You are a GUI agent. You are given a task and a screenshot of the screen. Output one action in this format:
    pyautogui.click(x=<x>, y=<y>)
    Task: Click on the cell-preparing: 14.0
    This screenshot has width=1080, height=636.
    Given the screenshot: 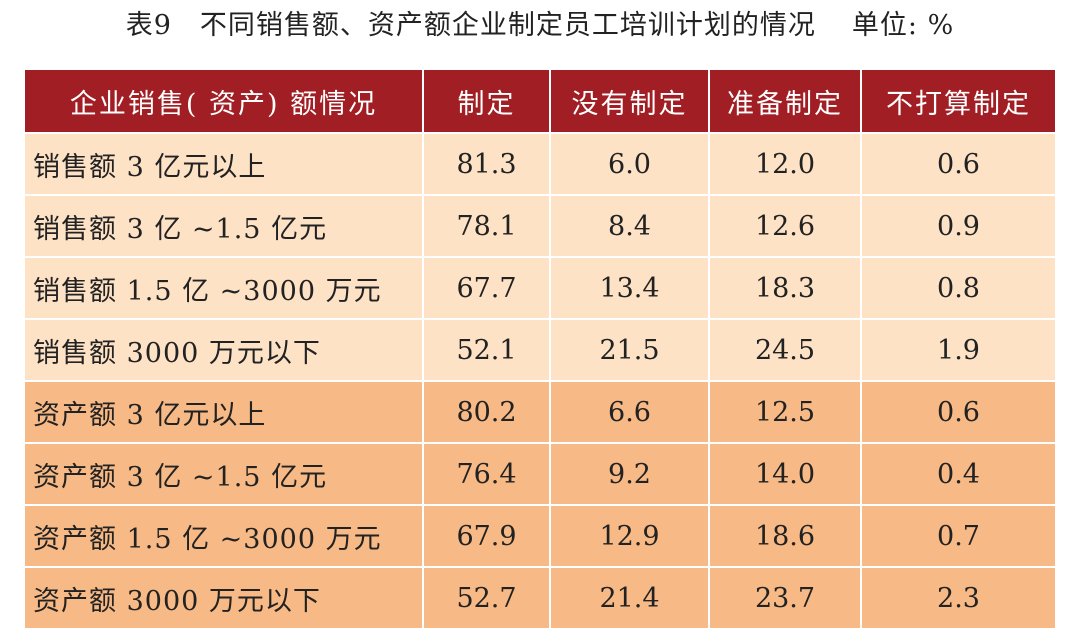 What is the action you would take?
    pyautogui.click(x=785, y=473)
    